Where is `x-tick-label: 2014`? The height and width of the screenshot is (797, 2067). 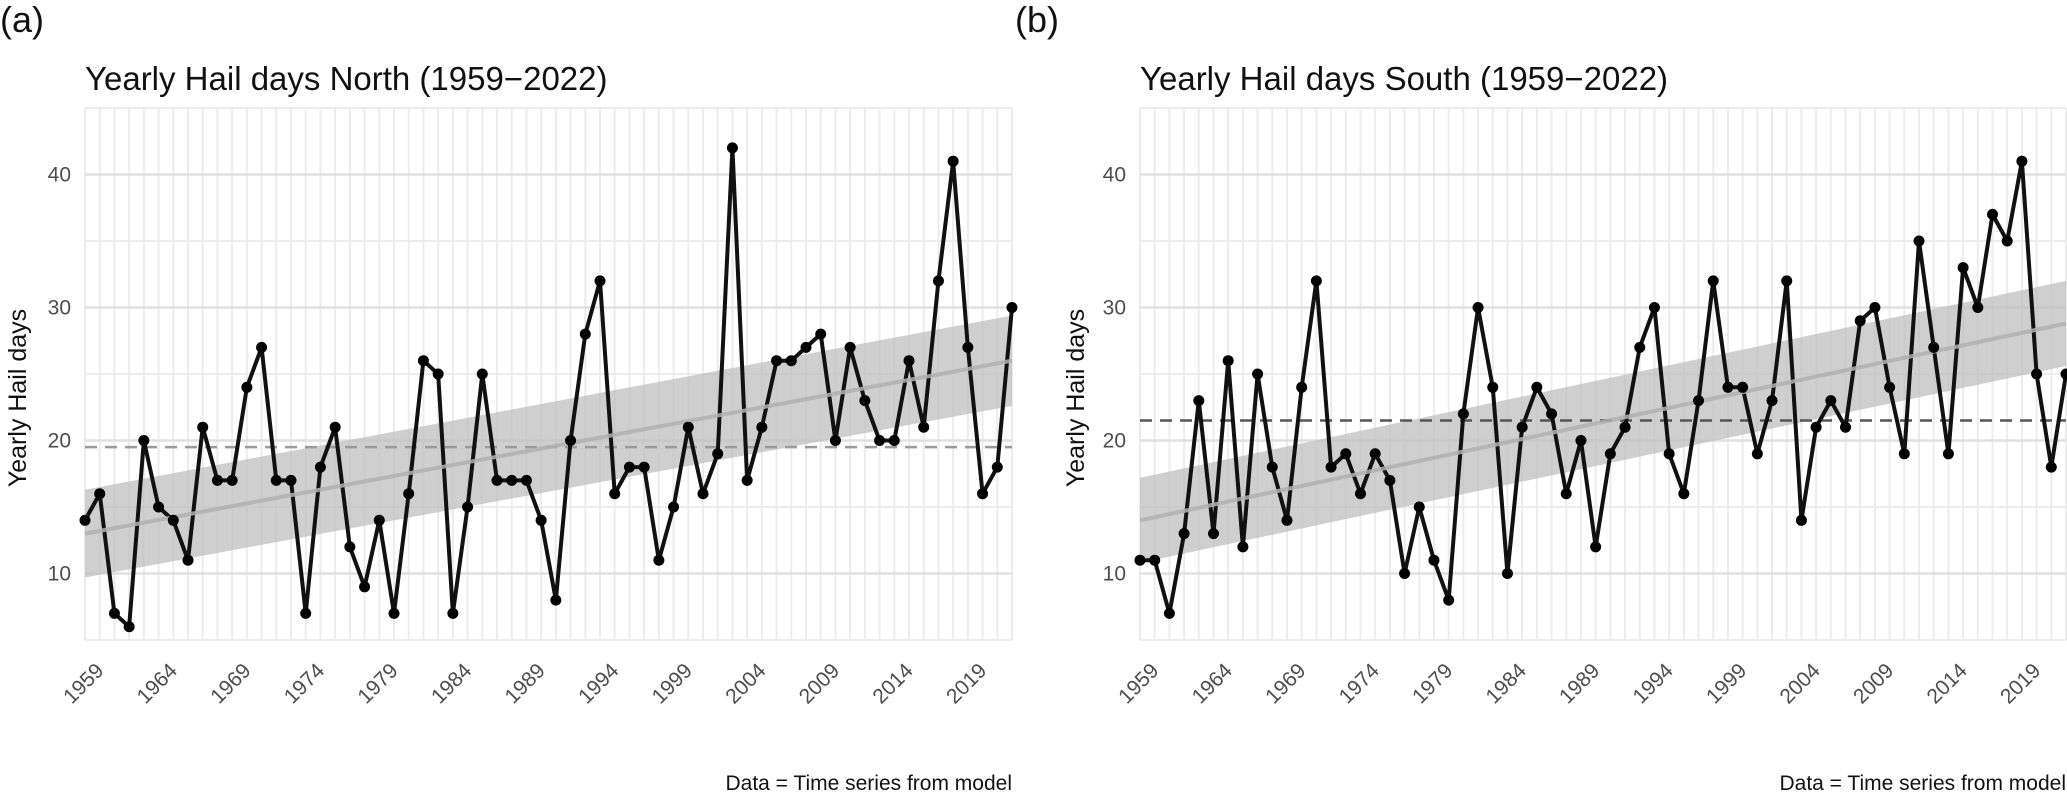
x-tick-label: 2014 is located at coordinates (893, 684).